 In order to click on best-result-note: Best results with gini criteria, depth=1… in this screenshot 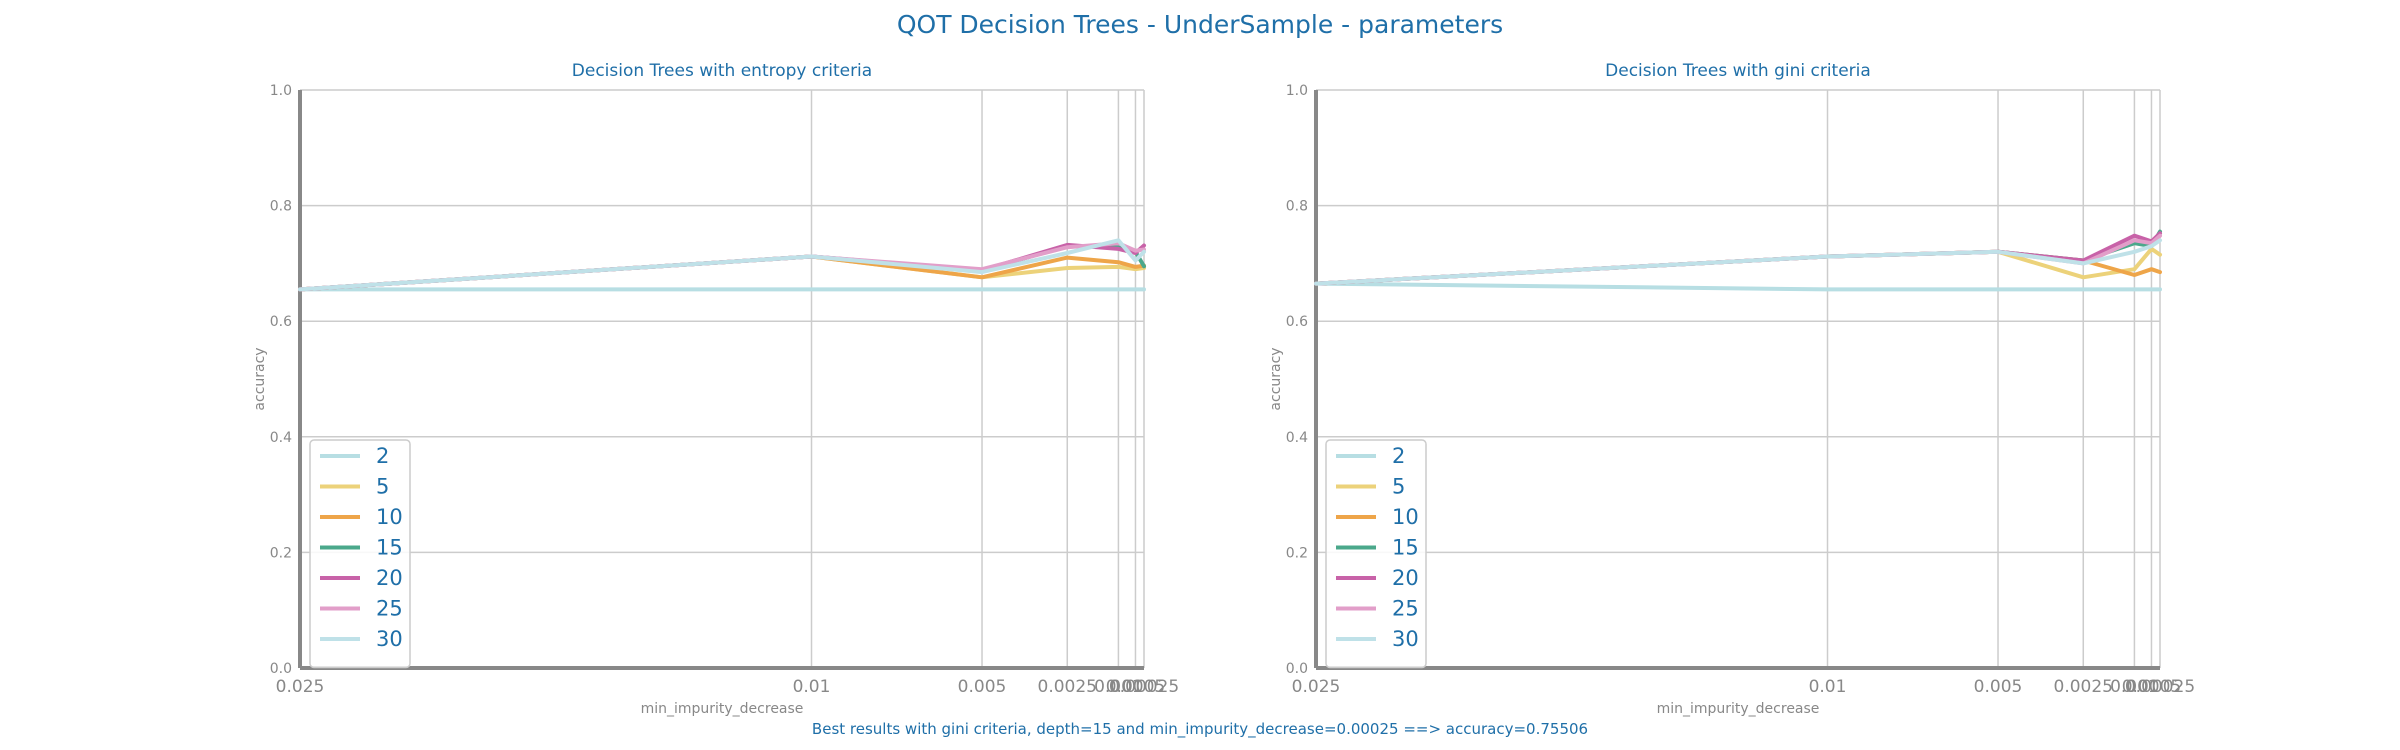, I will do `click(1200, 729)`.